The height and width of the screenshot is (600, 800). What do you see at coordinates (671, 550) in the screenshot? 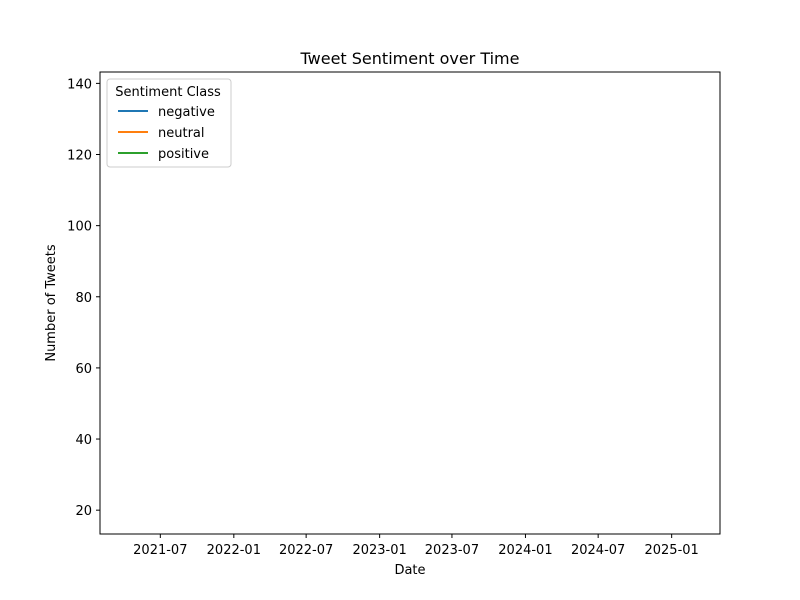
I see `x-tick-label: 2025-01` at bounding box center [671, 550].